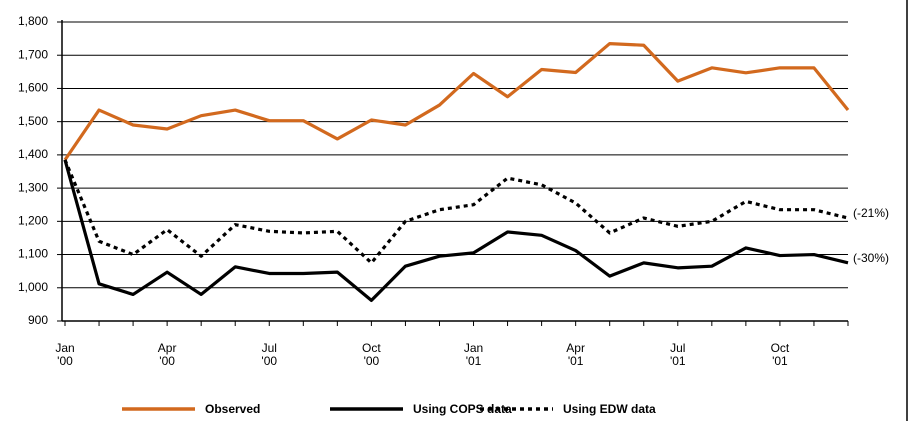 Image resolution: width=911 pixels, height=421 pixels. What do you see at coordinates (65, 354) in the screenshot?
I see `x-tick-label: Jan '00` at bounding box center [65, 354].